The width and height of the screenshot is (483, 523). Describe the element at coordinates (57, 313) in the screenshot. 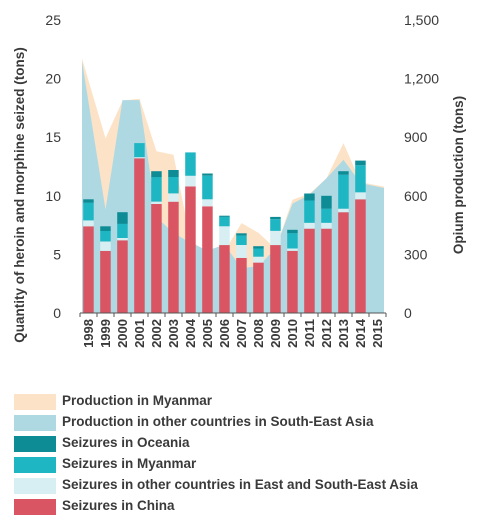

I see `left-tick-label-0: 0` at that location.